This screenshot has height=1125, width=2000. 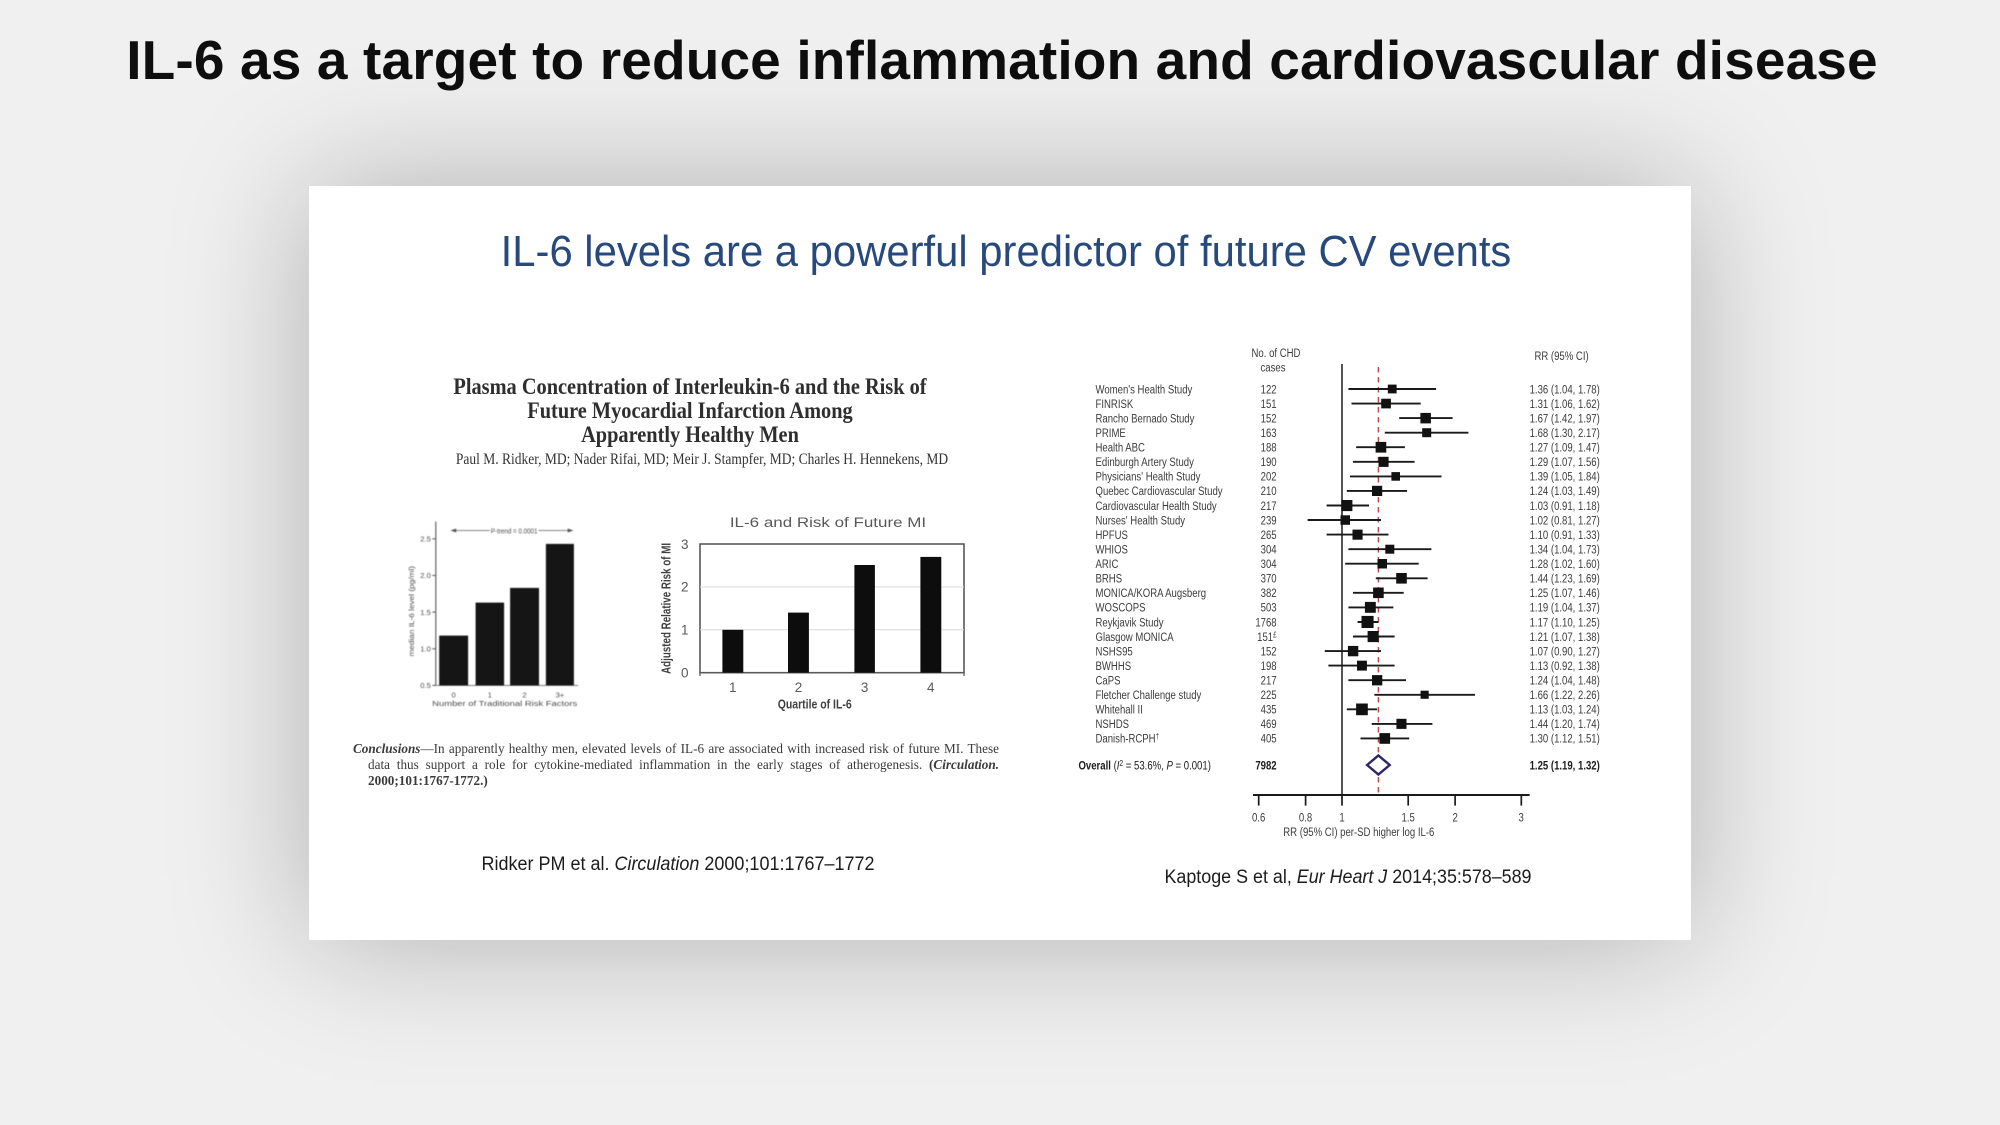 What do you see at coordinates (667, 608) in the screenshot?
I see `svg-text: Adjusted Relative Risk of MI` at bounding box center [667, 608].